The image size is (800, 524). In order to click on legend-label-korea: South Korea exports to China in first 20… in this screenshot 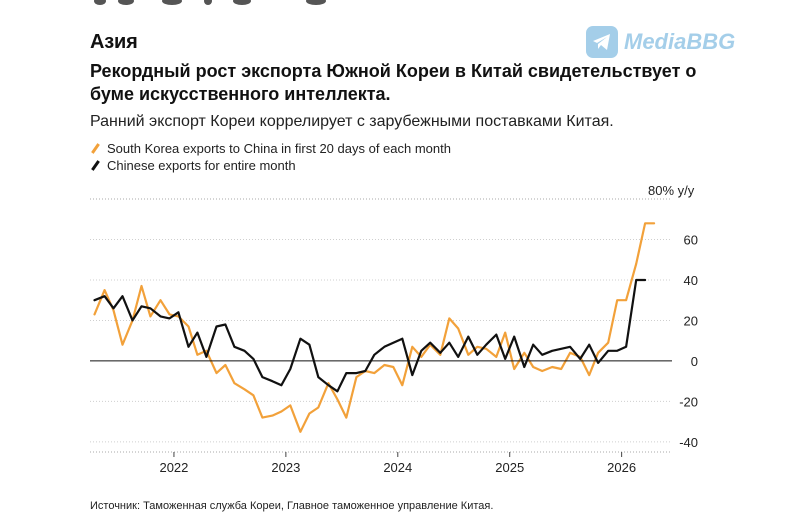, I will do `click(279, 148)`.